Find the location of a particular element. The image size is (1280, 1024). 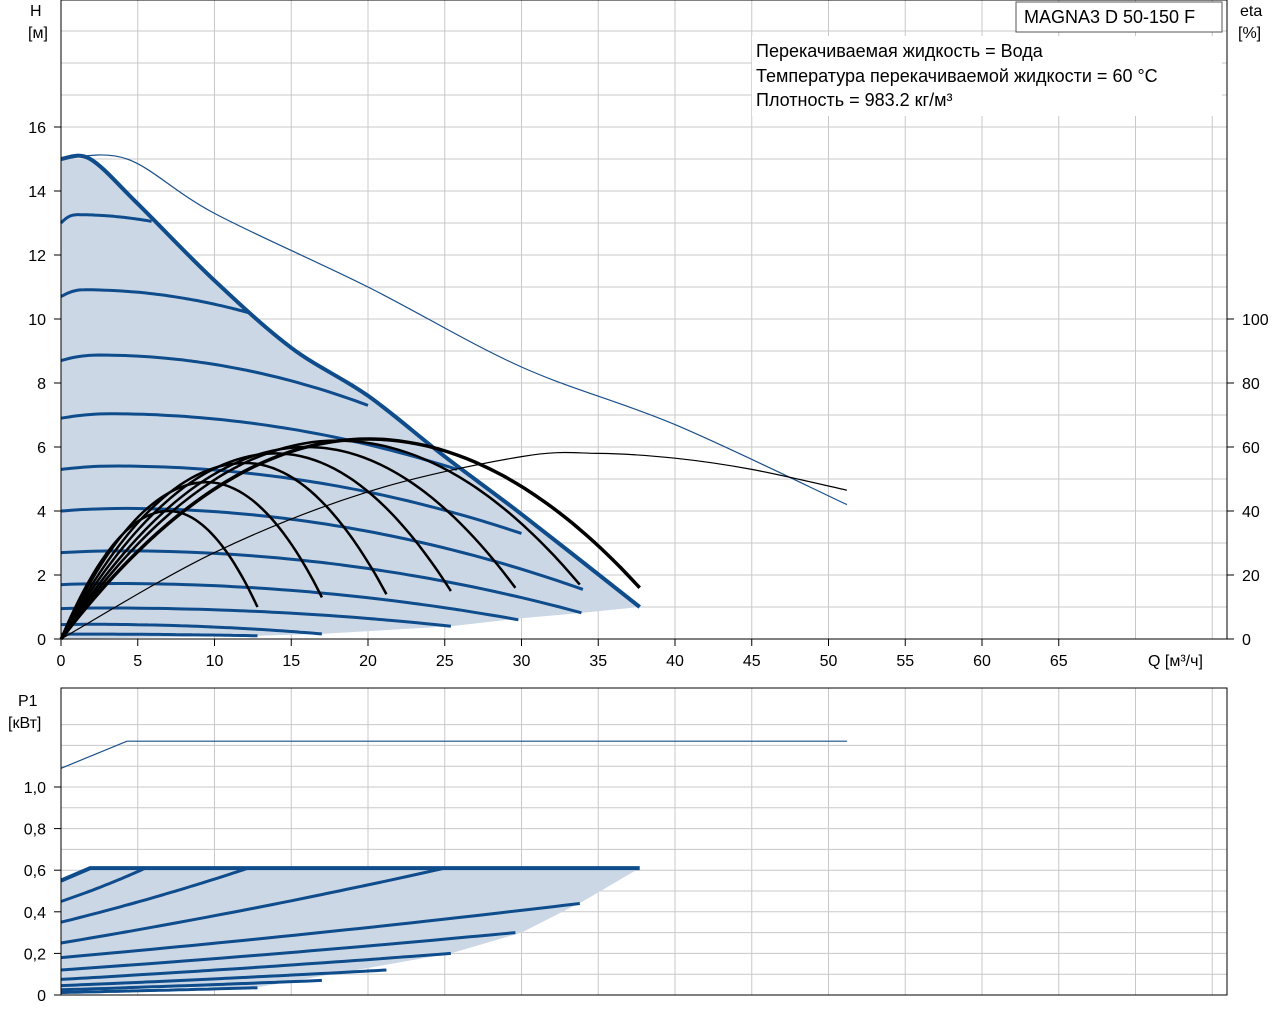

thin-power-curve is located at coordinates (453, 754).